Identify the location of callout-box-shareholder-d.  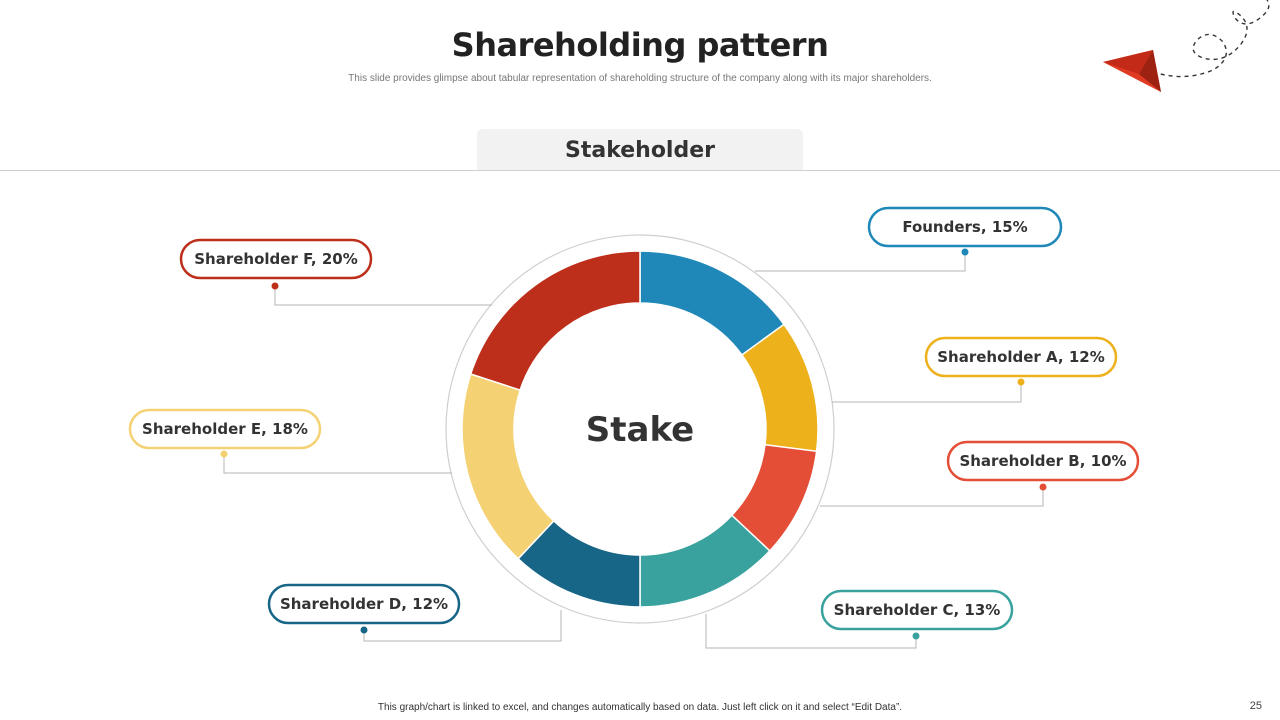
(364, 604).